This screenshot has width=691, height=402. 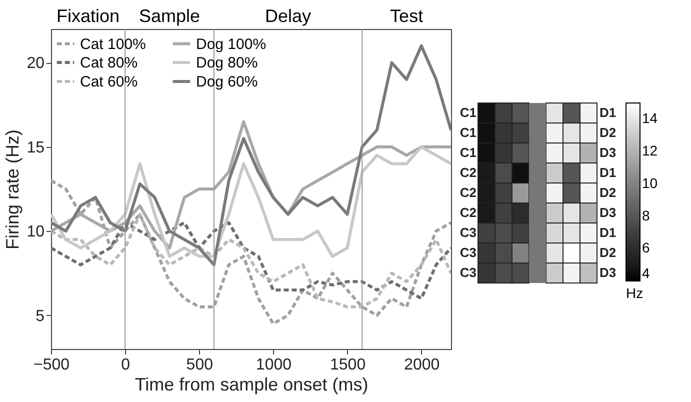 I want to click on legend-label: Cat 80%, so click(x=109, y=63).